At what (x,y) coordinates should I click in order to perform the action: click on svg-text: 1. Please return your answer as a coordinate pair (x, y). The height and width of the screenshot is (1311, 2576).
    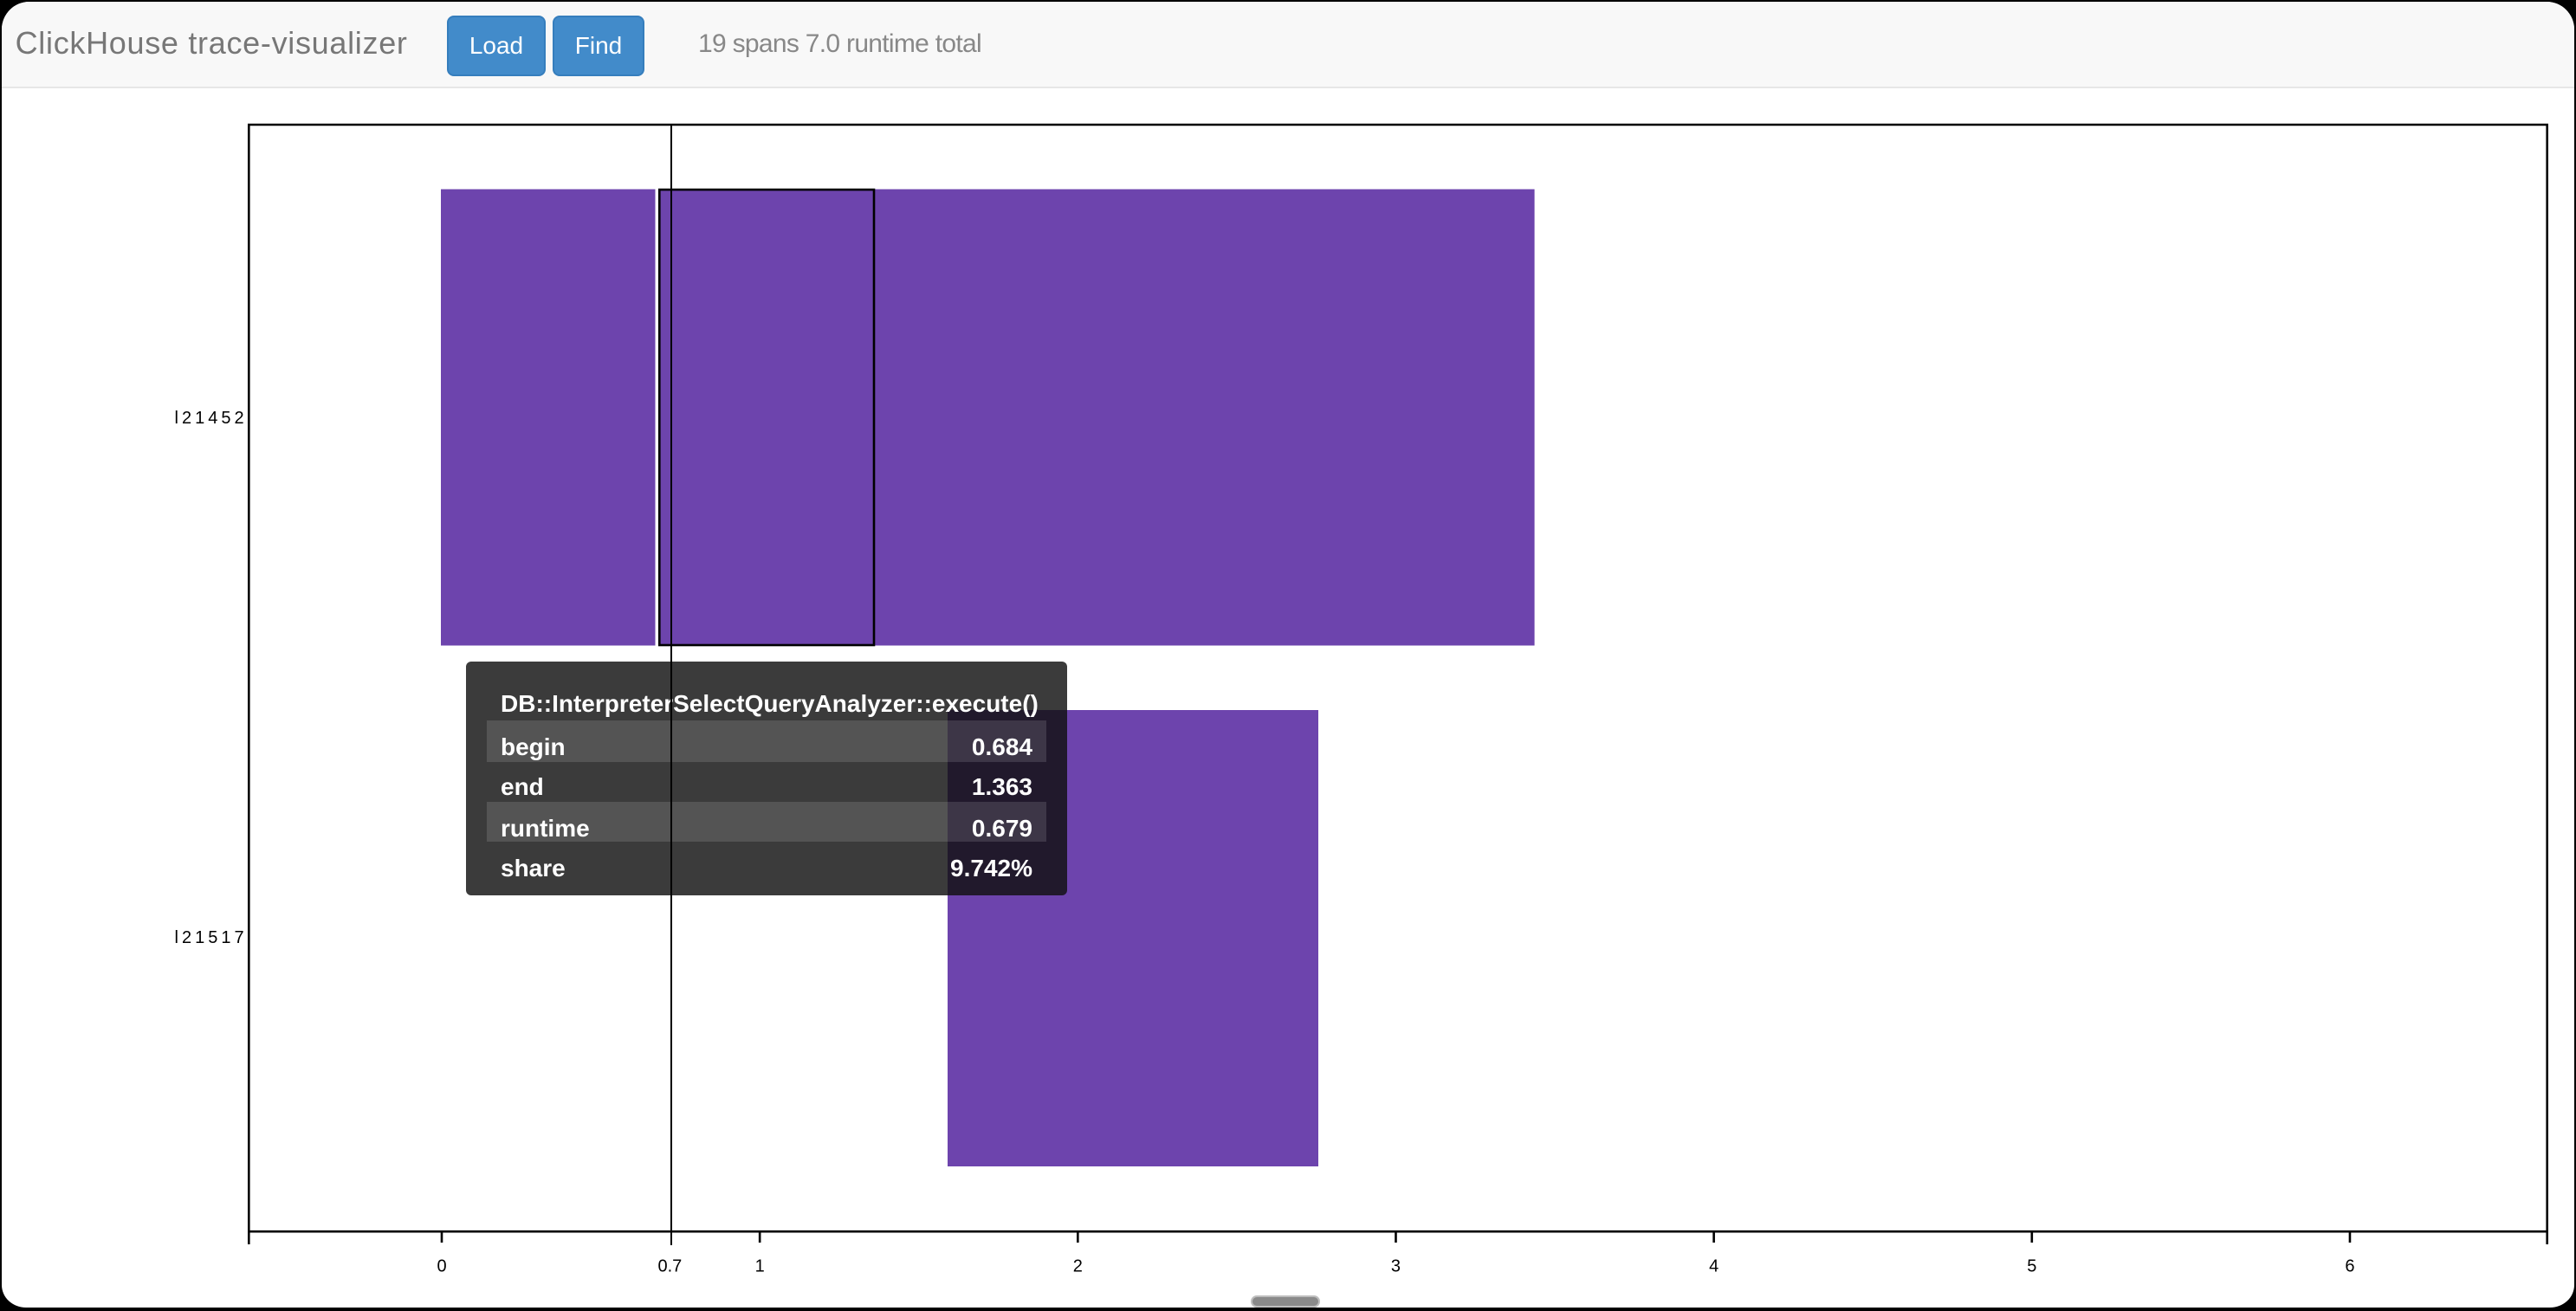
    Looking at the image, I should click on (760, 1265).